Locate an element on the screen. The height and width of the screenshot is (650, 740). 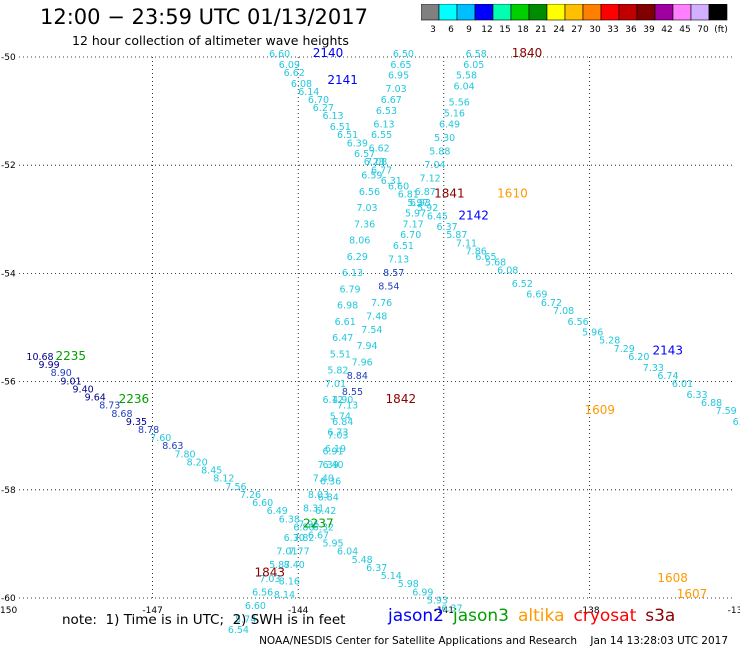
swh-point-label: 8.16 is located at coordinates (289, 581).